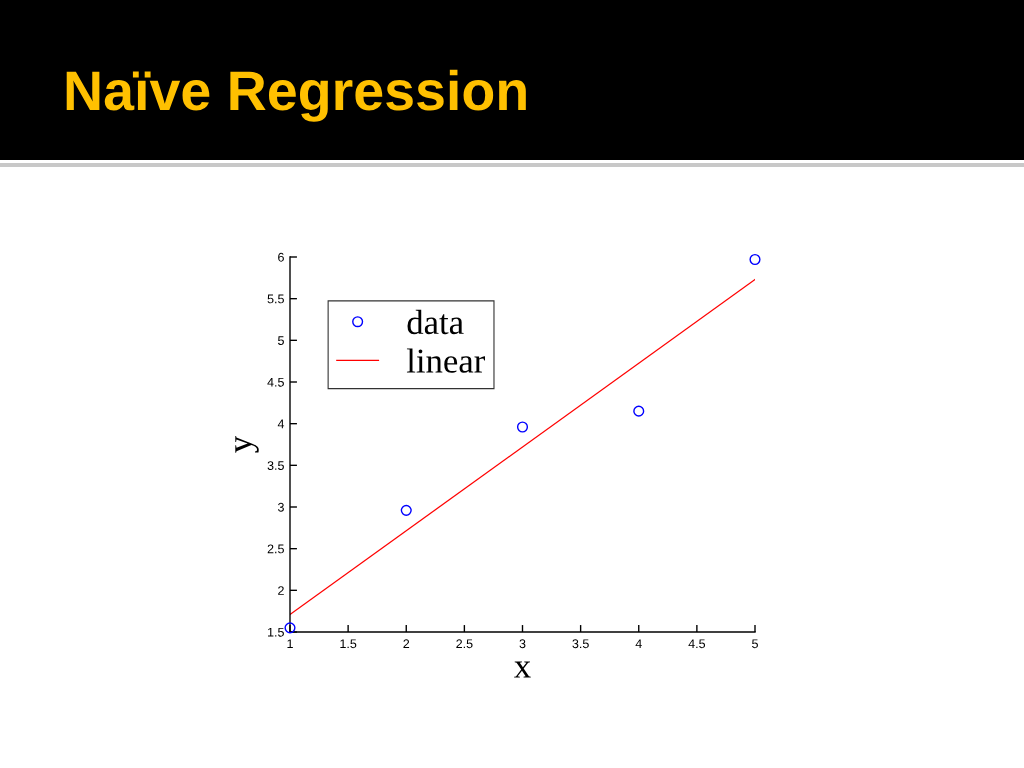 The image size is (1024, 768). Describe the element at coordinates (435, 322) in the screenshot. I see `legend-label: data` at that location.